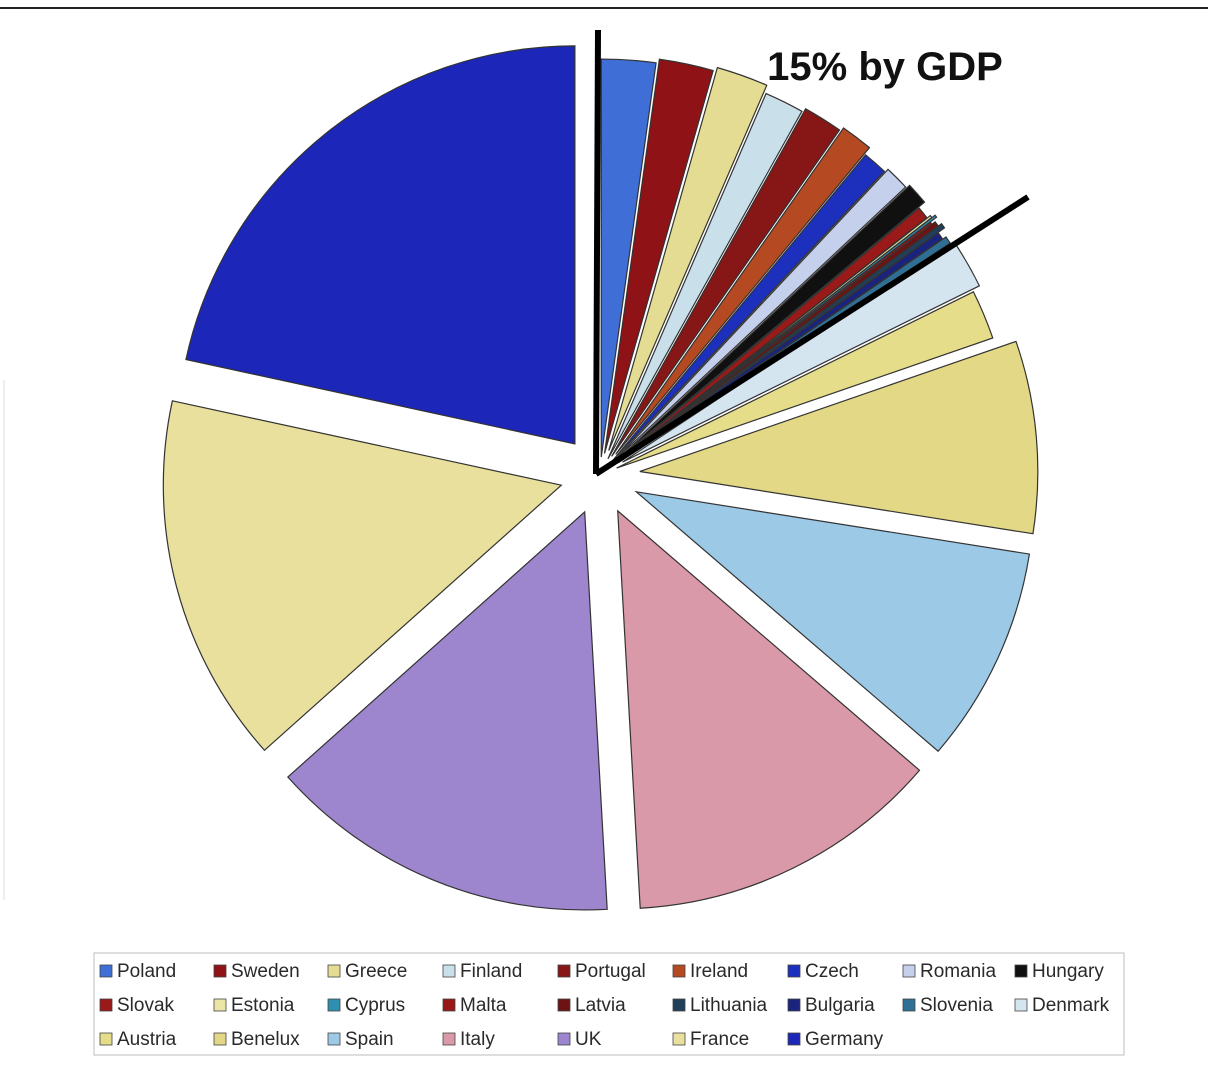  I want to click on legend-swatch-germany, so click(794, 1039).